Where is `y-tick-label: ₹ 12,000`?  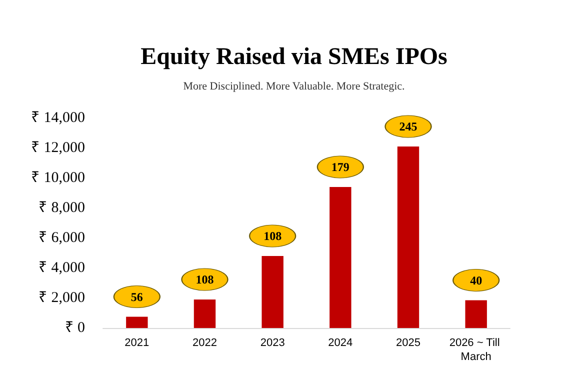 y-tick-label: ₹ 12,000 is located at coordinates (58, 148).